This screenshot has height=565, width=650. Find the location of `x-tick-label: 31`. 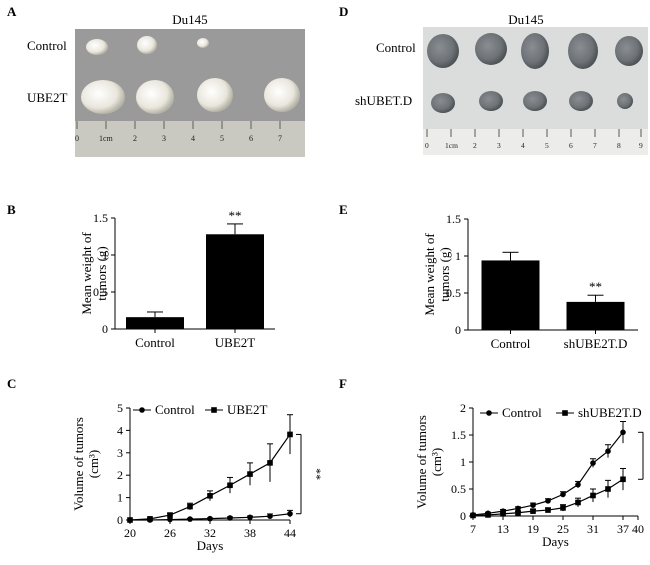

x-tick-label: 31 is located at coordinates (593, 529).